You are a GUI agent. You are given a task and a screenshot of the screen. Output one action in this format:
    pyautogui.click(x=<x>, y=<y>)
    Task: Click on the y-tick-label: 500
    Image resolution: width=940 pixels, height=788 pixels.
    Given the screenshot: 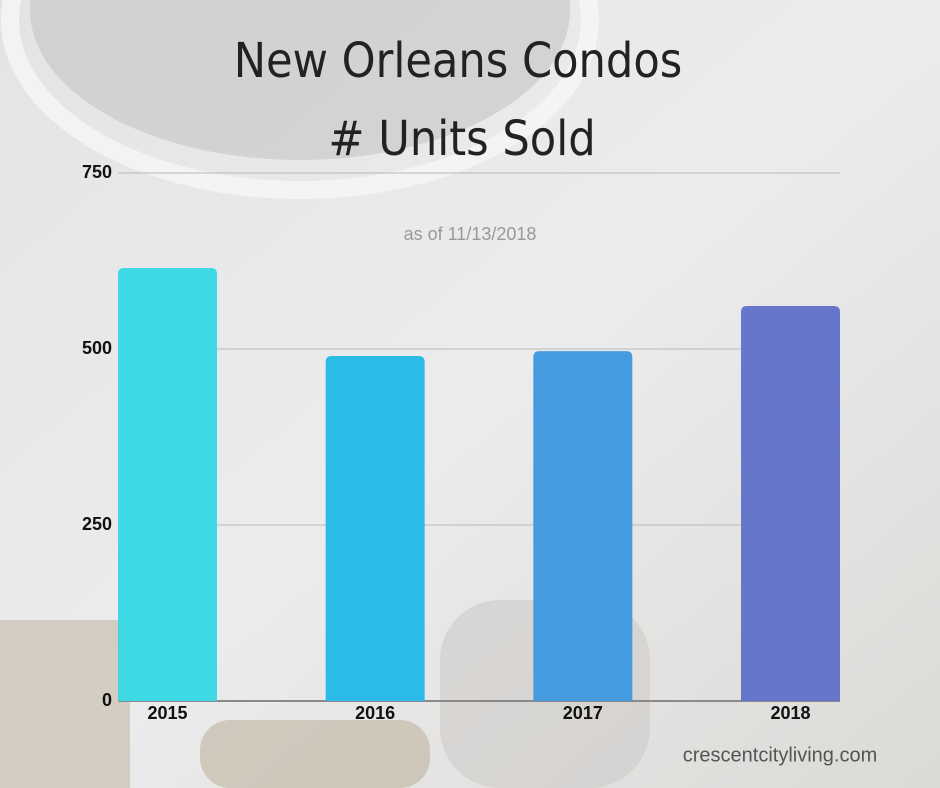 What is the action you would take?
    pyautogui.click(x=97, y=348)
    